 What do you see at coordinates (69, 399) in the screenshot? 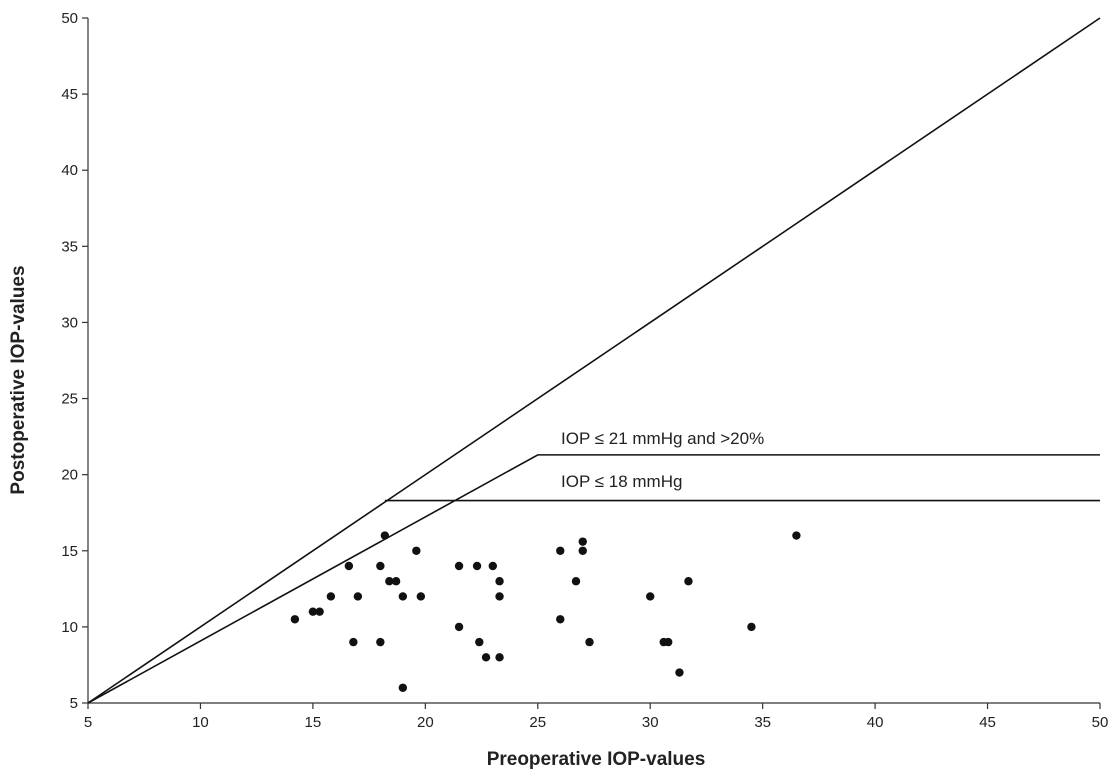
I see `y-tick-label: 25` at bounding box center [69, 399].